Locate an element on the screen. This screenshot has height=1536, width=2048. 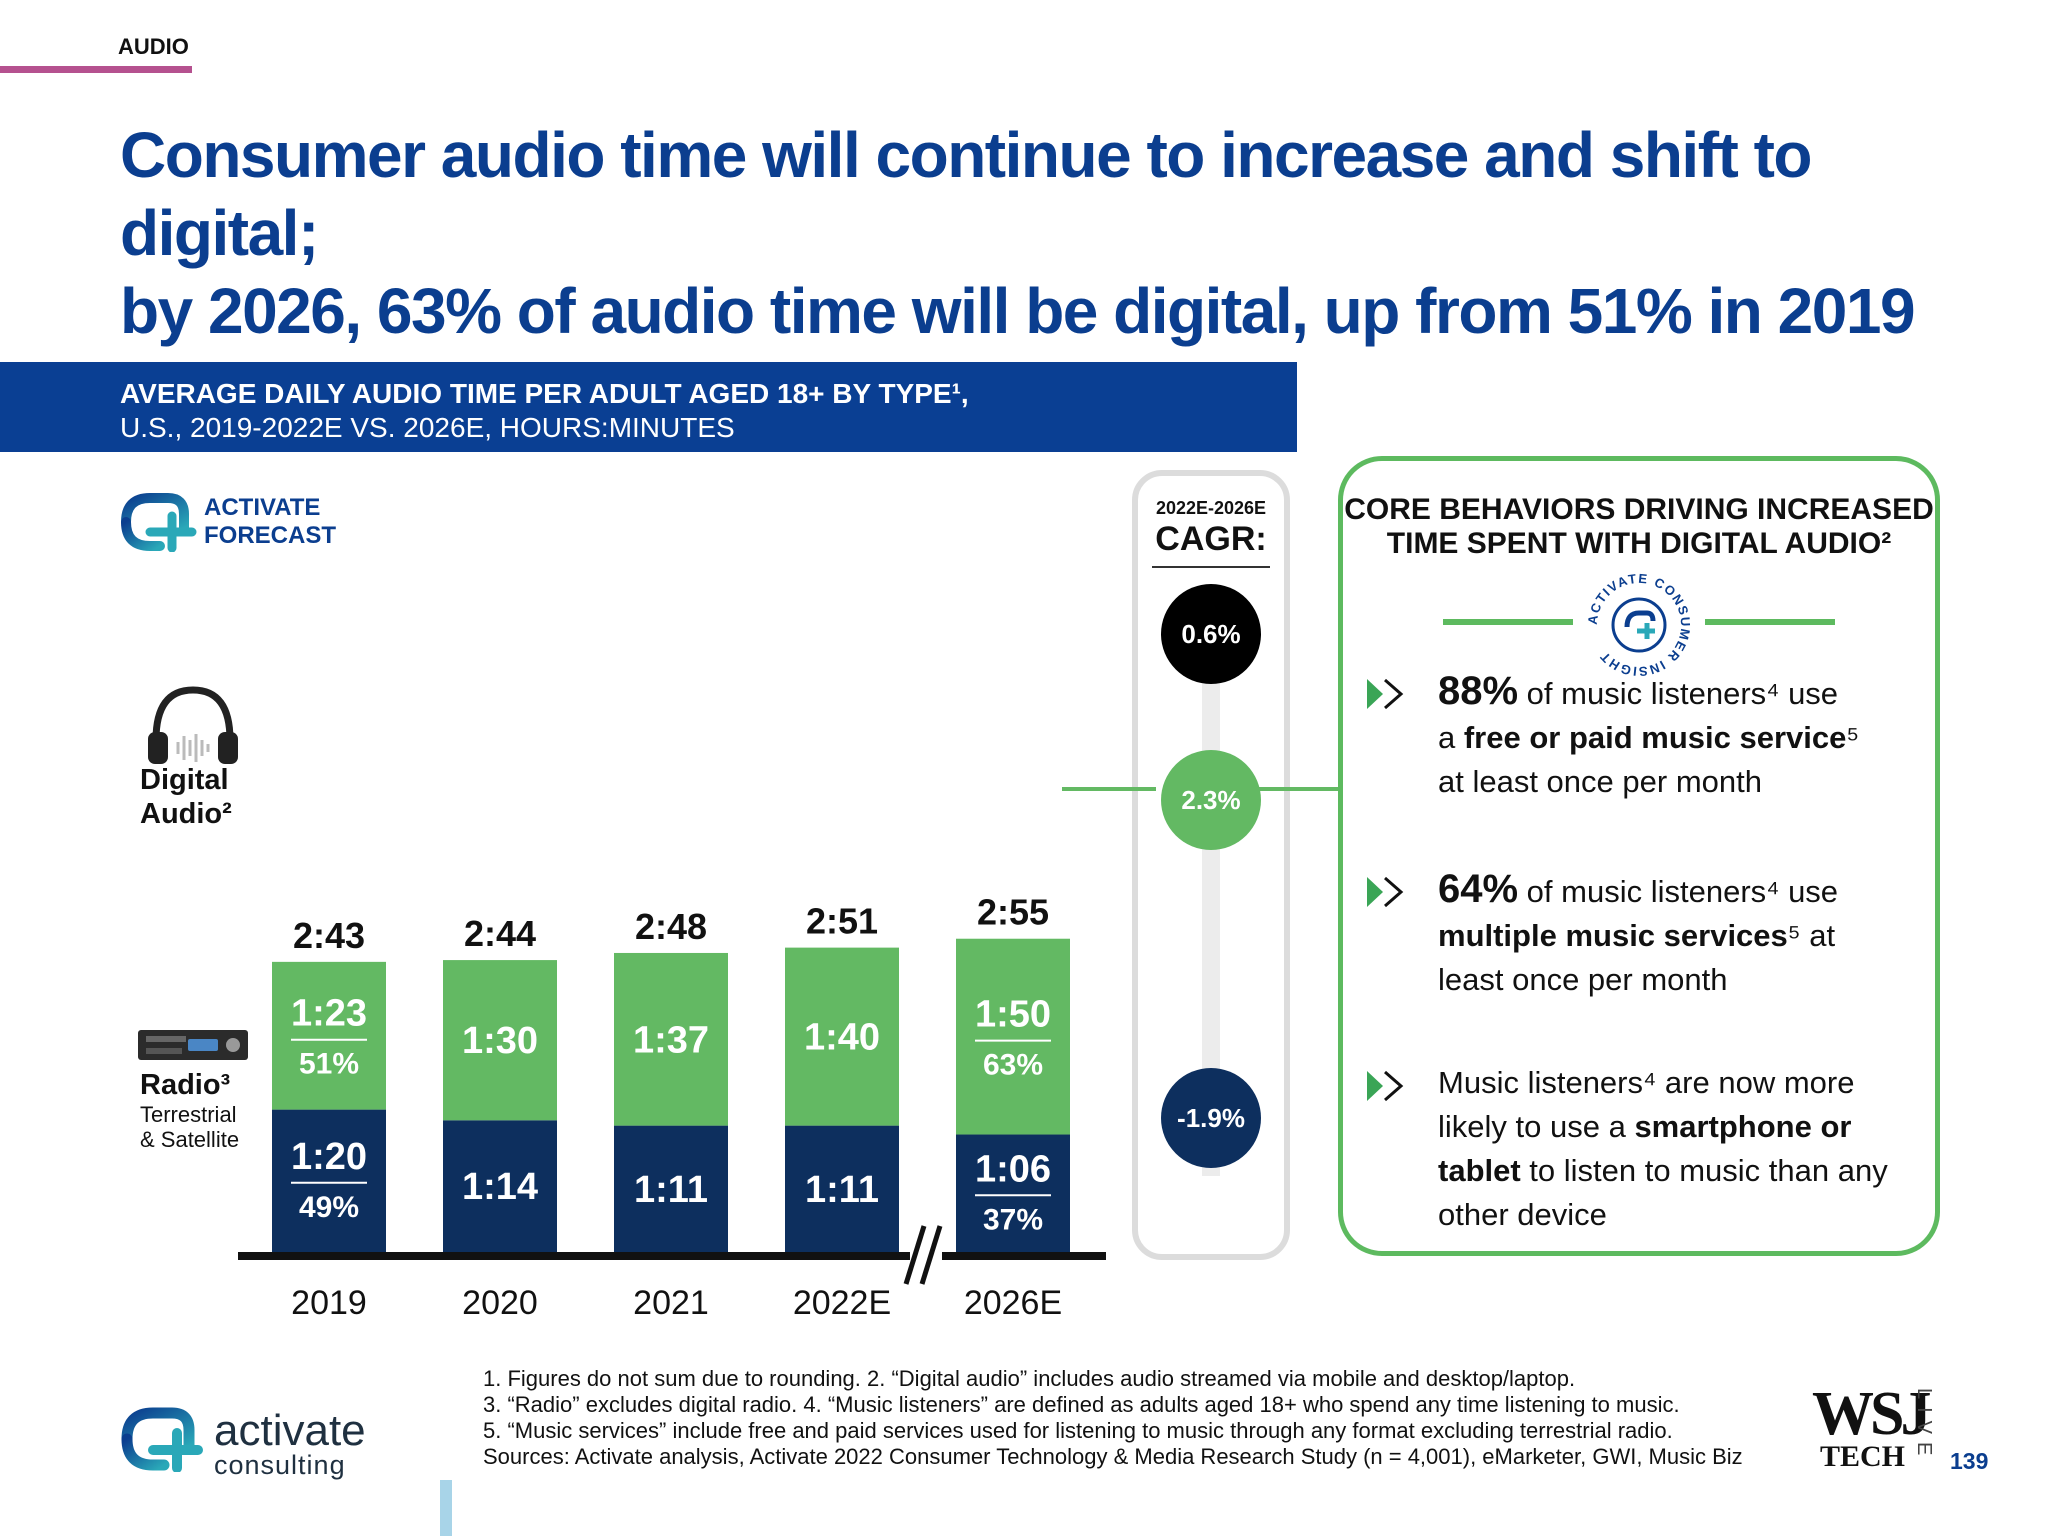
legend-digital-audio: Digital Audio² is located at coordinates (186, 797).